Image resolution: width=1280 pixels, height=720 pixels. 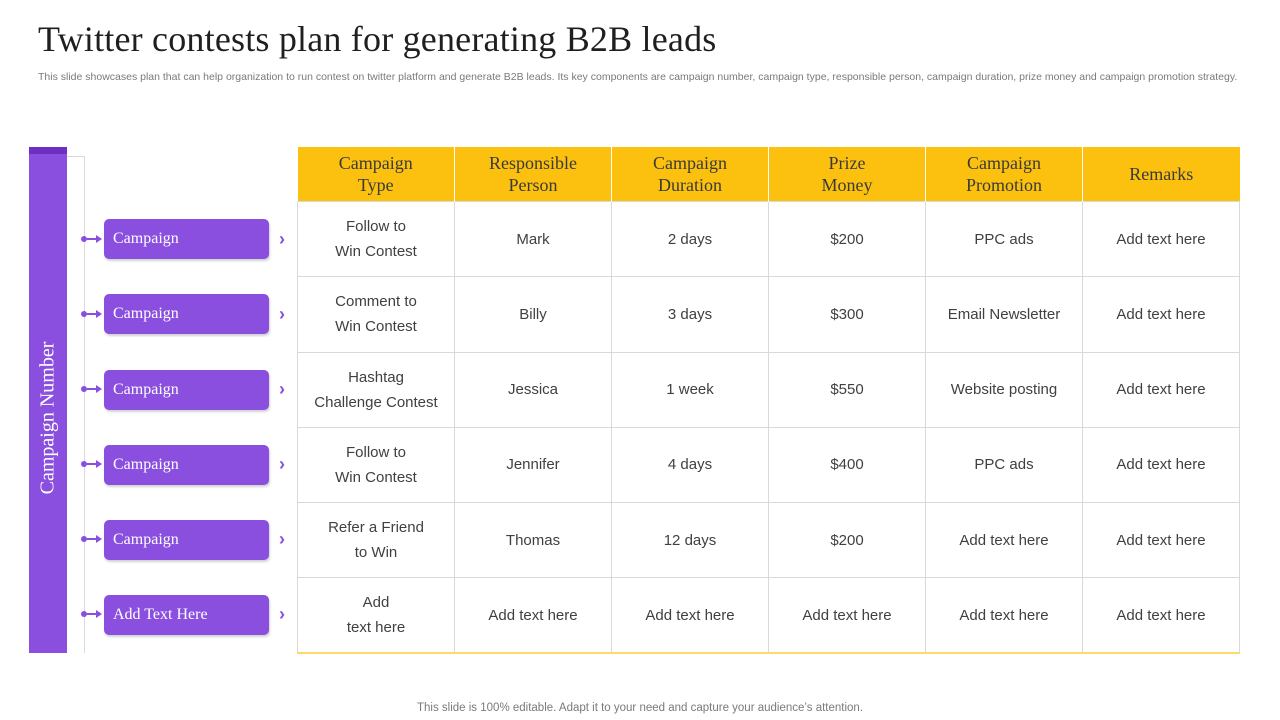 I want to click on cell-responsible-person: Billy, so click(x=533, y=314).